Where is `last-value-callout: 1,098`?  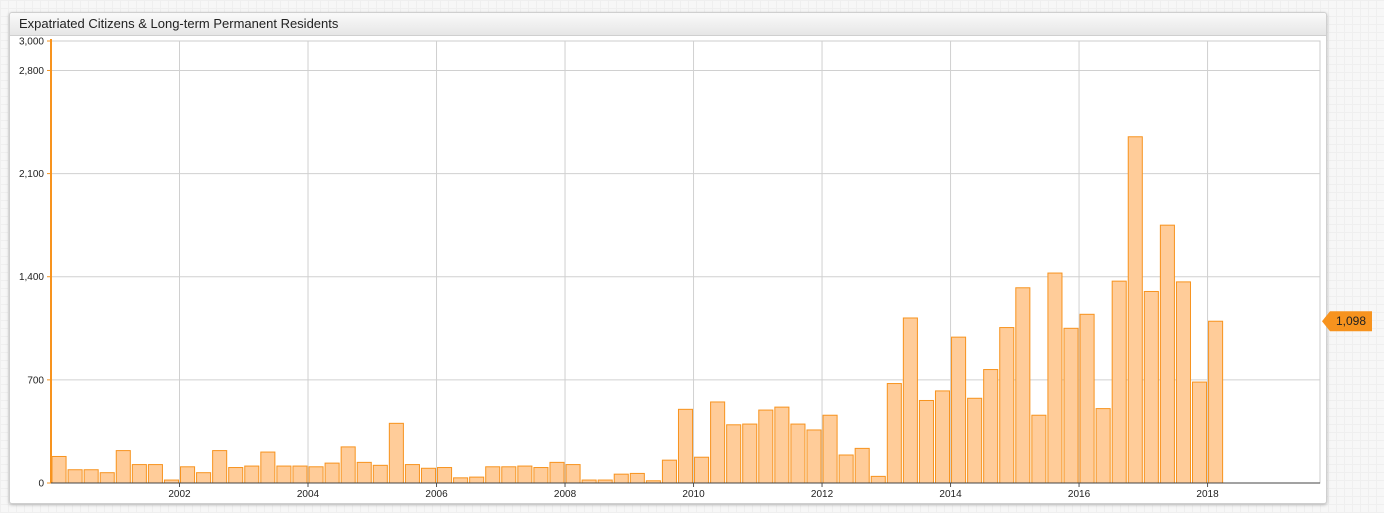 last-value-callout: 1,098 is located at coordinates (1347, 321).